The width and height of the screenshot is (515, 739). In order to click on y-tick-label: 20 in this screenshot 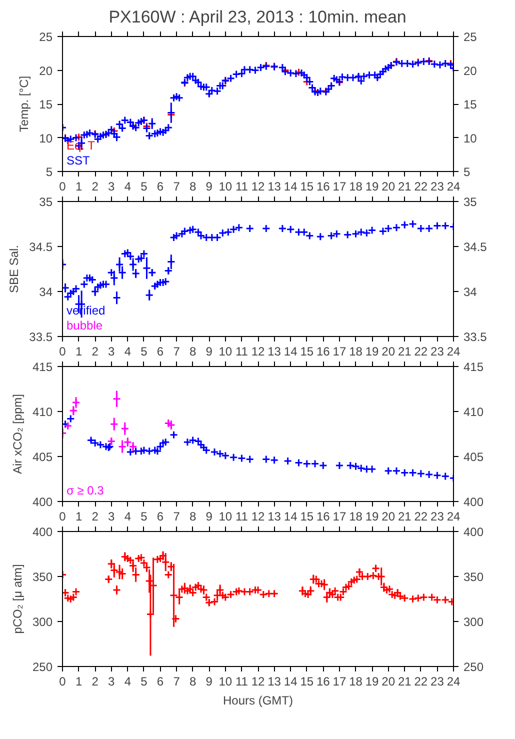, I will do `click(46, 71)`.